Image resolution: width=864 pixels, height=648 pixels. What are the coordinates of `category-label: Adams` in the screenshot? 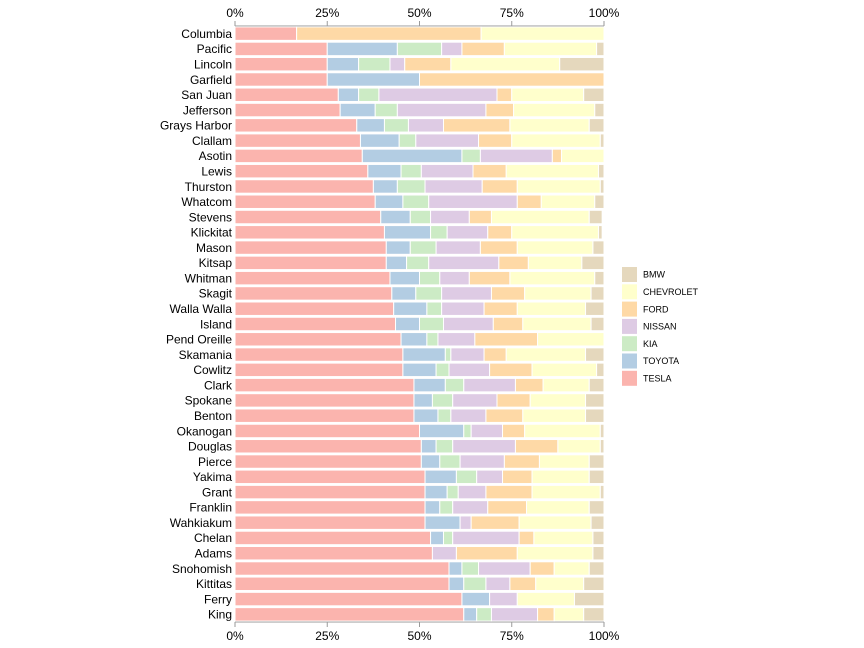 It's located at (213, 554).